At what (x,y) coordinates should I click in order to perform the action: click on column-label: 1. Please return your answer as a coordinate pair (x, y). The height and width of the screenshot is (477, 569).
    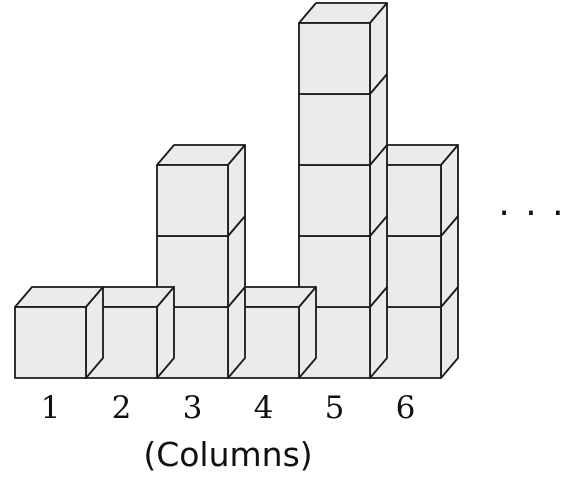
    Looking at the image, I should click on (51, 408).